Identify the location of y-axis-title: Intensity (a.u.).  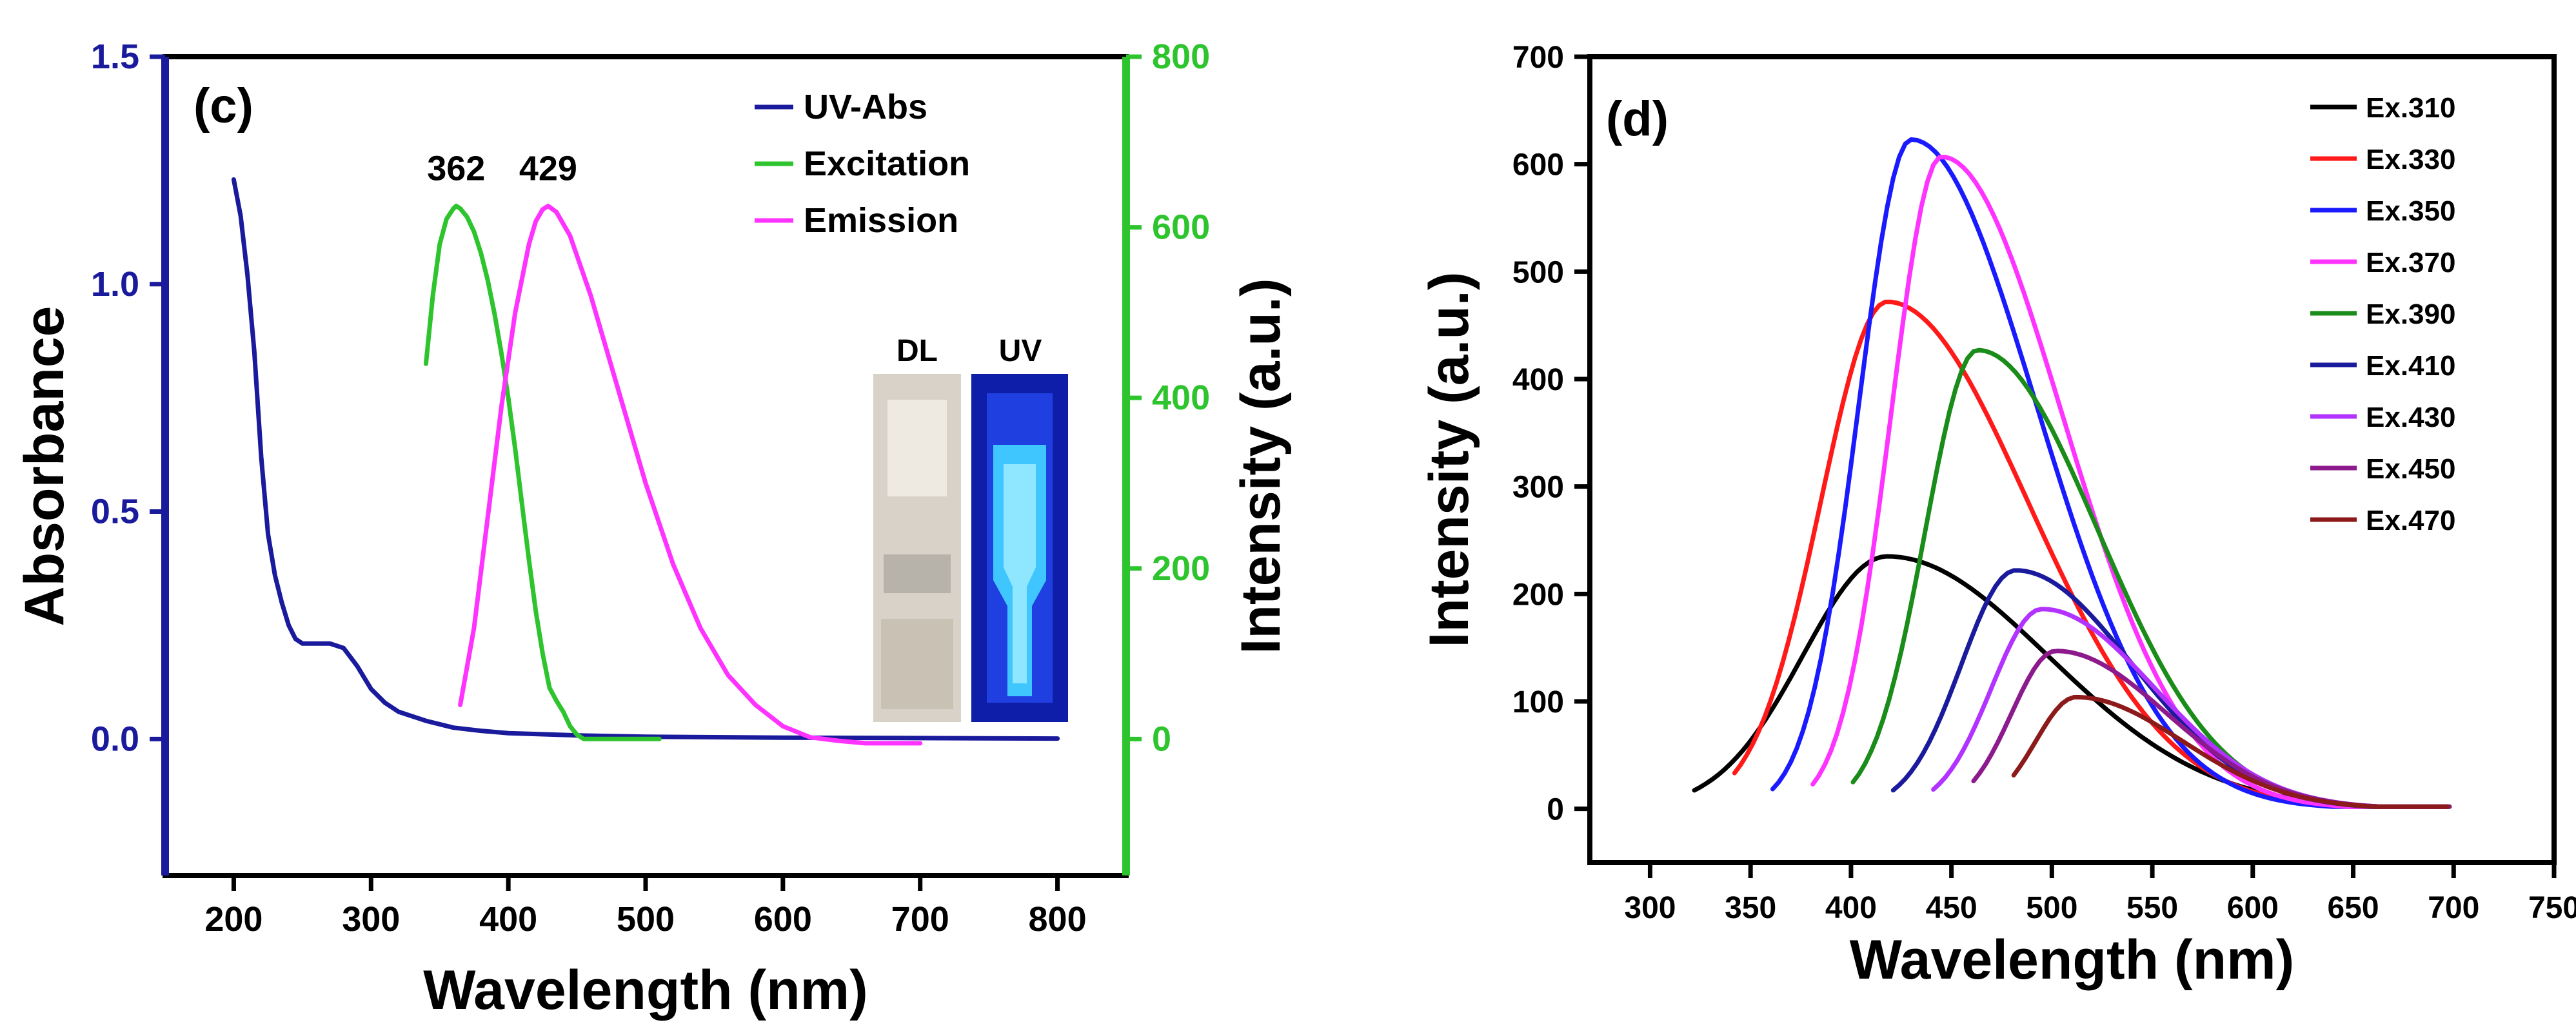
(1449, 460).